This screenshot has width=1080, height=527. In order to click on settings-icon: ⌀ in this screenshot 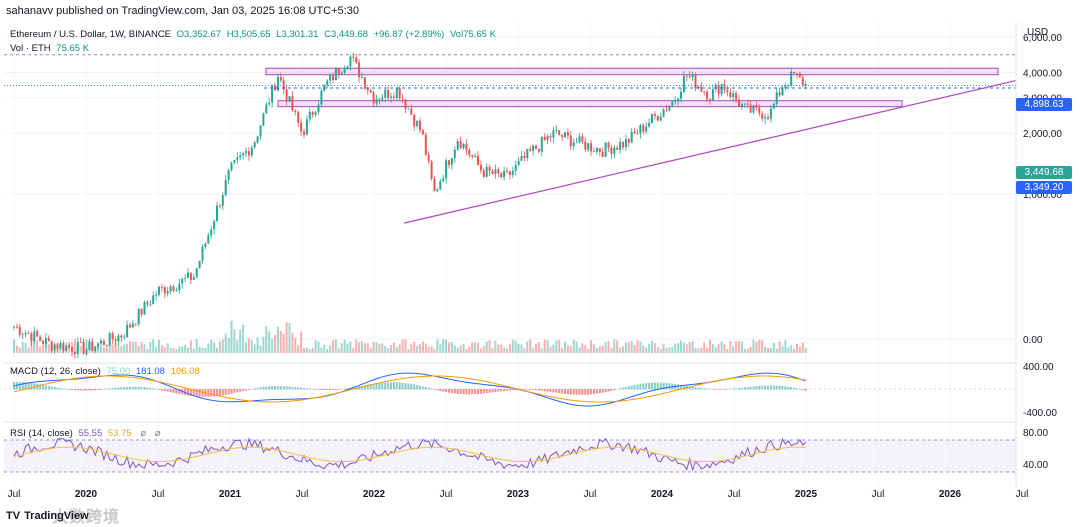, I will do `click(157, 433)`.